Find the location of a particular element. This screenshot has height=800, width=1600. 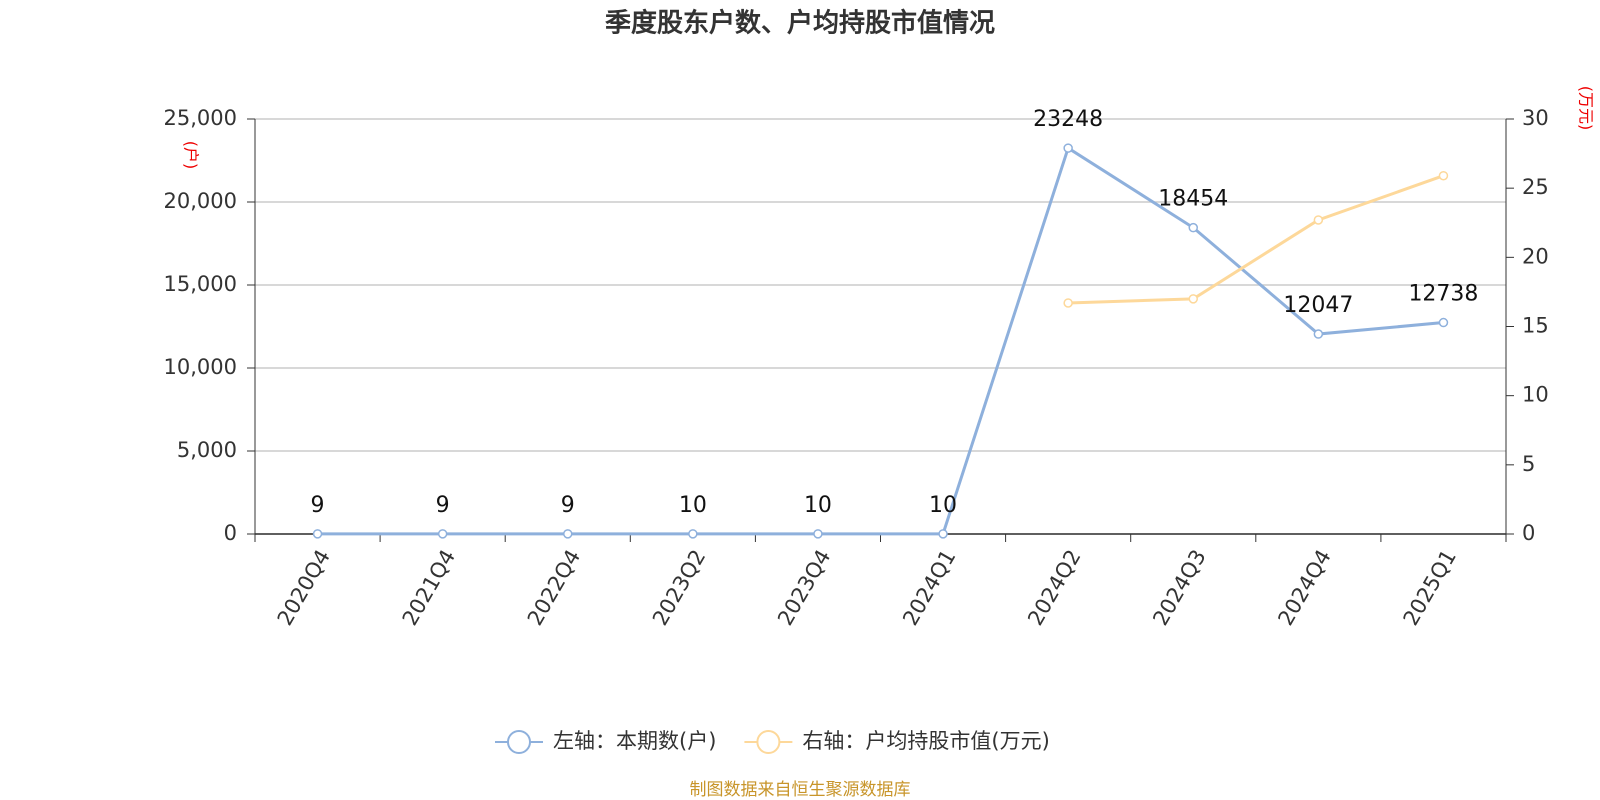

data-label: 12738 is located at coordinates (1443, 294).